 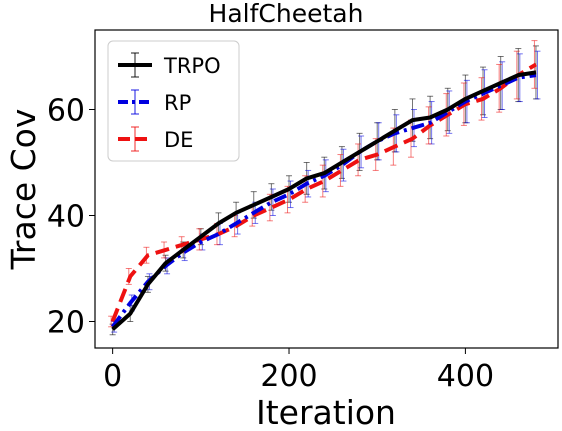 I want to click on legend-item-trpo: TRPO, so click(x=169, y=65).